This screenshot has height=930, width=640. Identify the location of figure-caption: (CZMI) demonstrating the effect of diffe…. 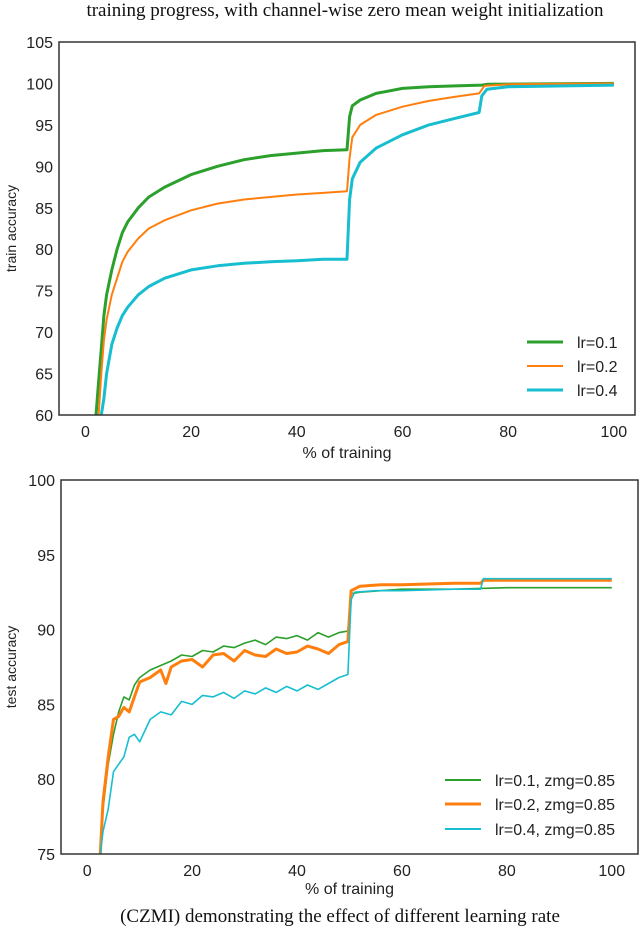
(340, 916).